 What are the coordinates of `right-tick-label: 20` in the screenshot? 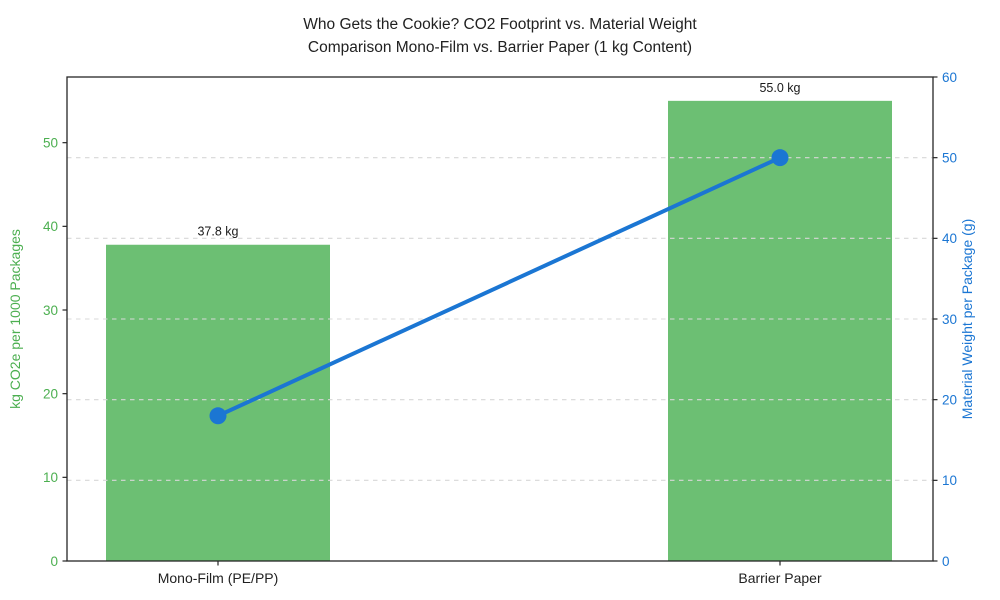 It's located at (949, 400).